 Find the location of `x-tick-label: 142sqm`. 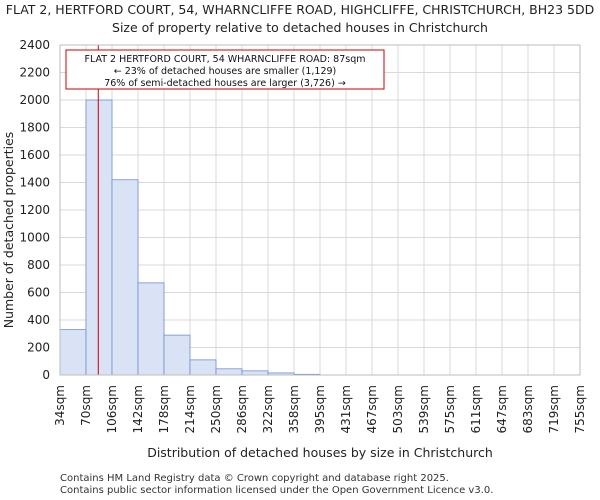

x-tick-label: 142sqm is located at coordinates (138, 409).